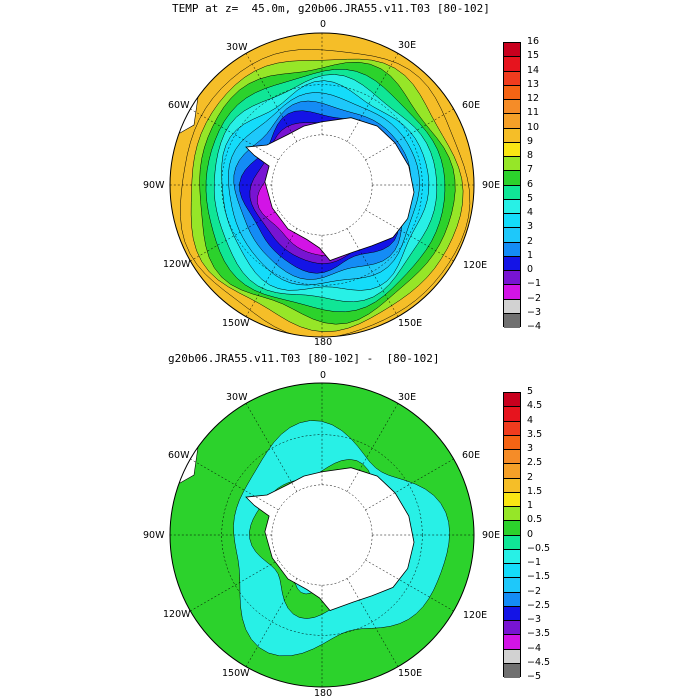 The height and width of the screenshot is (700, 700). I want to click on colorbar-tick-label: 7, so click(530, 170).